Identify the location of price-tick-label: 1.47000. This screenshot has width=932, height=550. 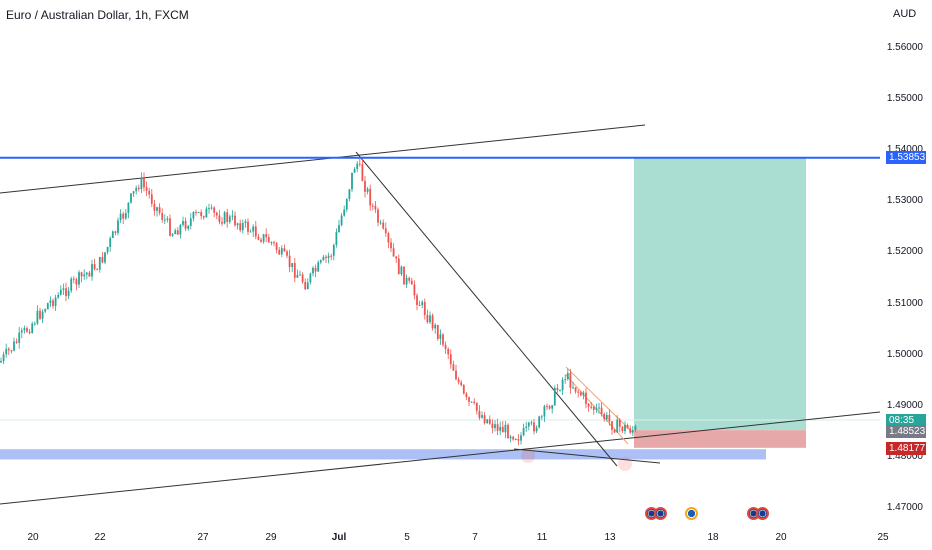
(904, 507).